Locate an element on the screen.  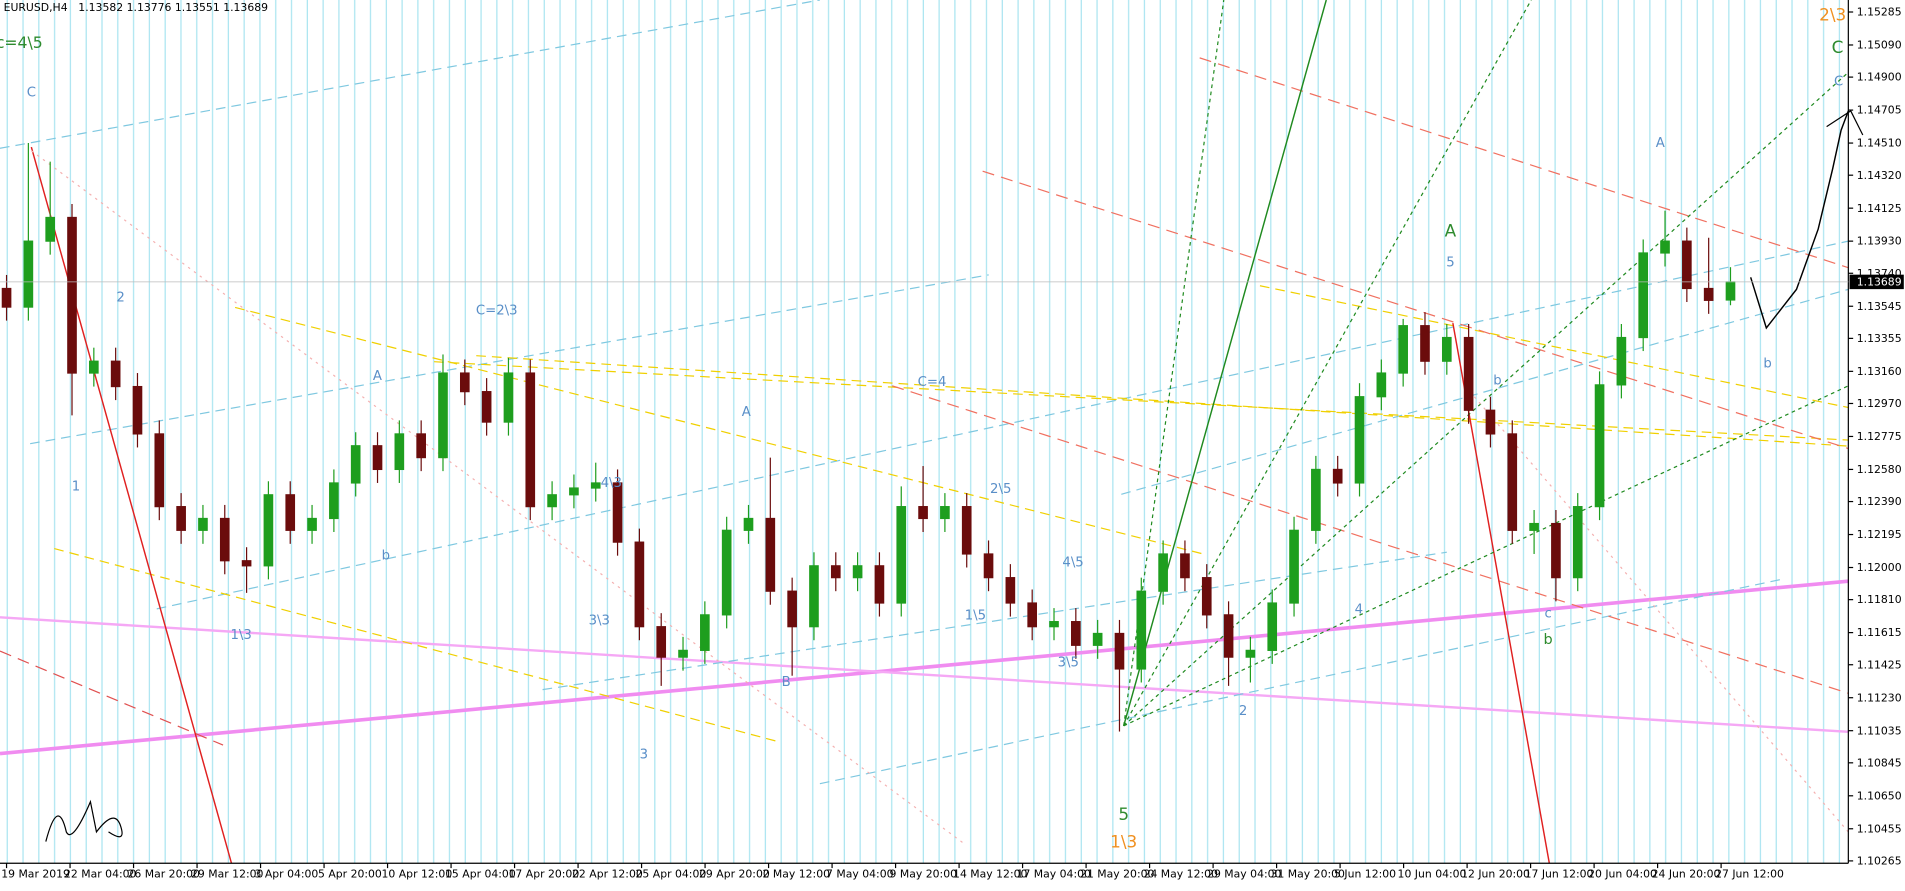
x-tick-label: 17 Jun 12:00 is located at coordinates (1559, 874).